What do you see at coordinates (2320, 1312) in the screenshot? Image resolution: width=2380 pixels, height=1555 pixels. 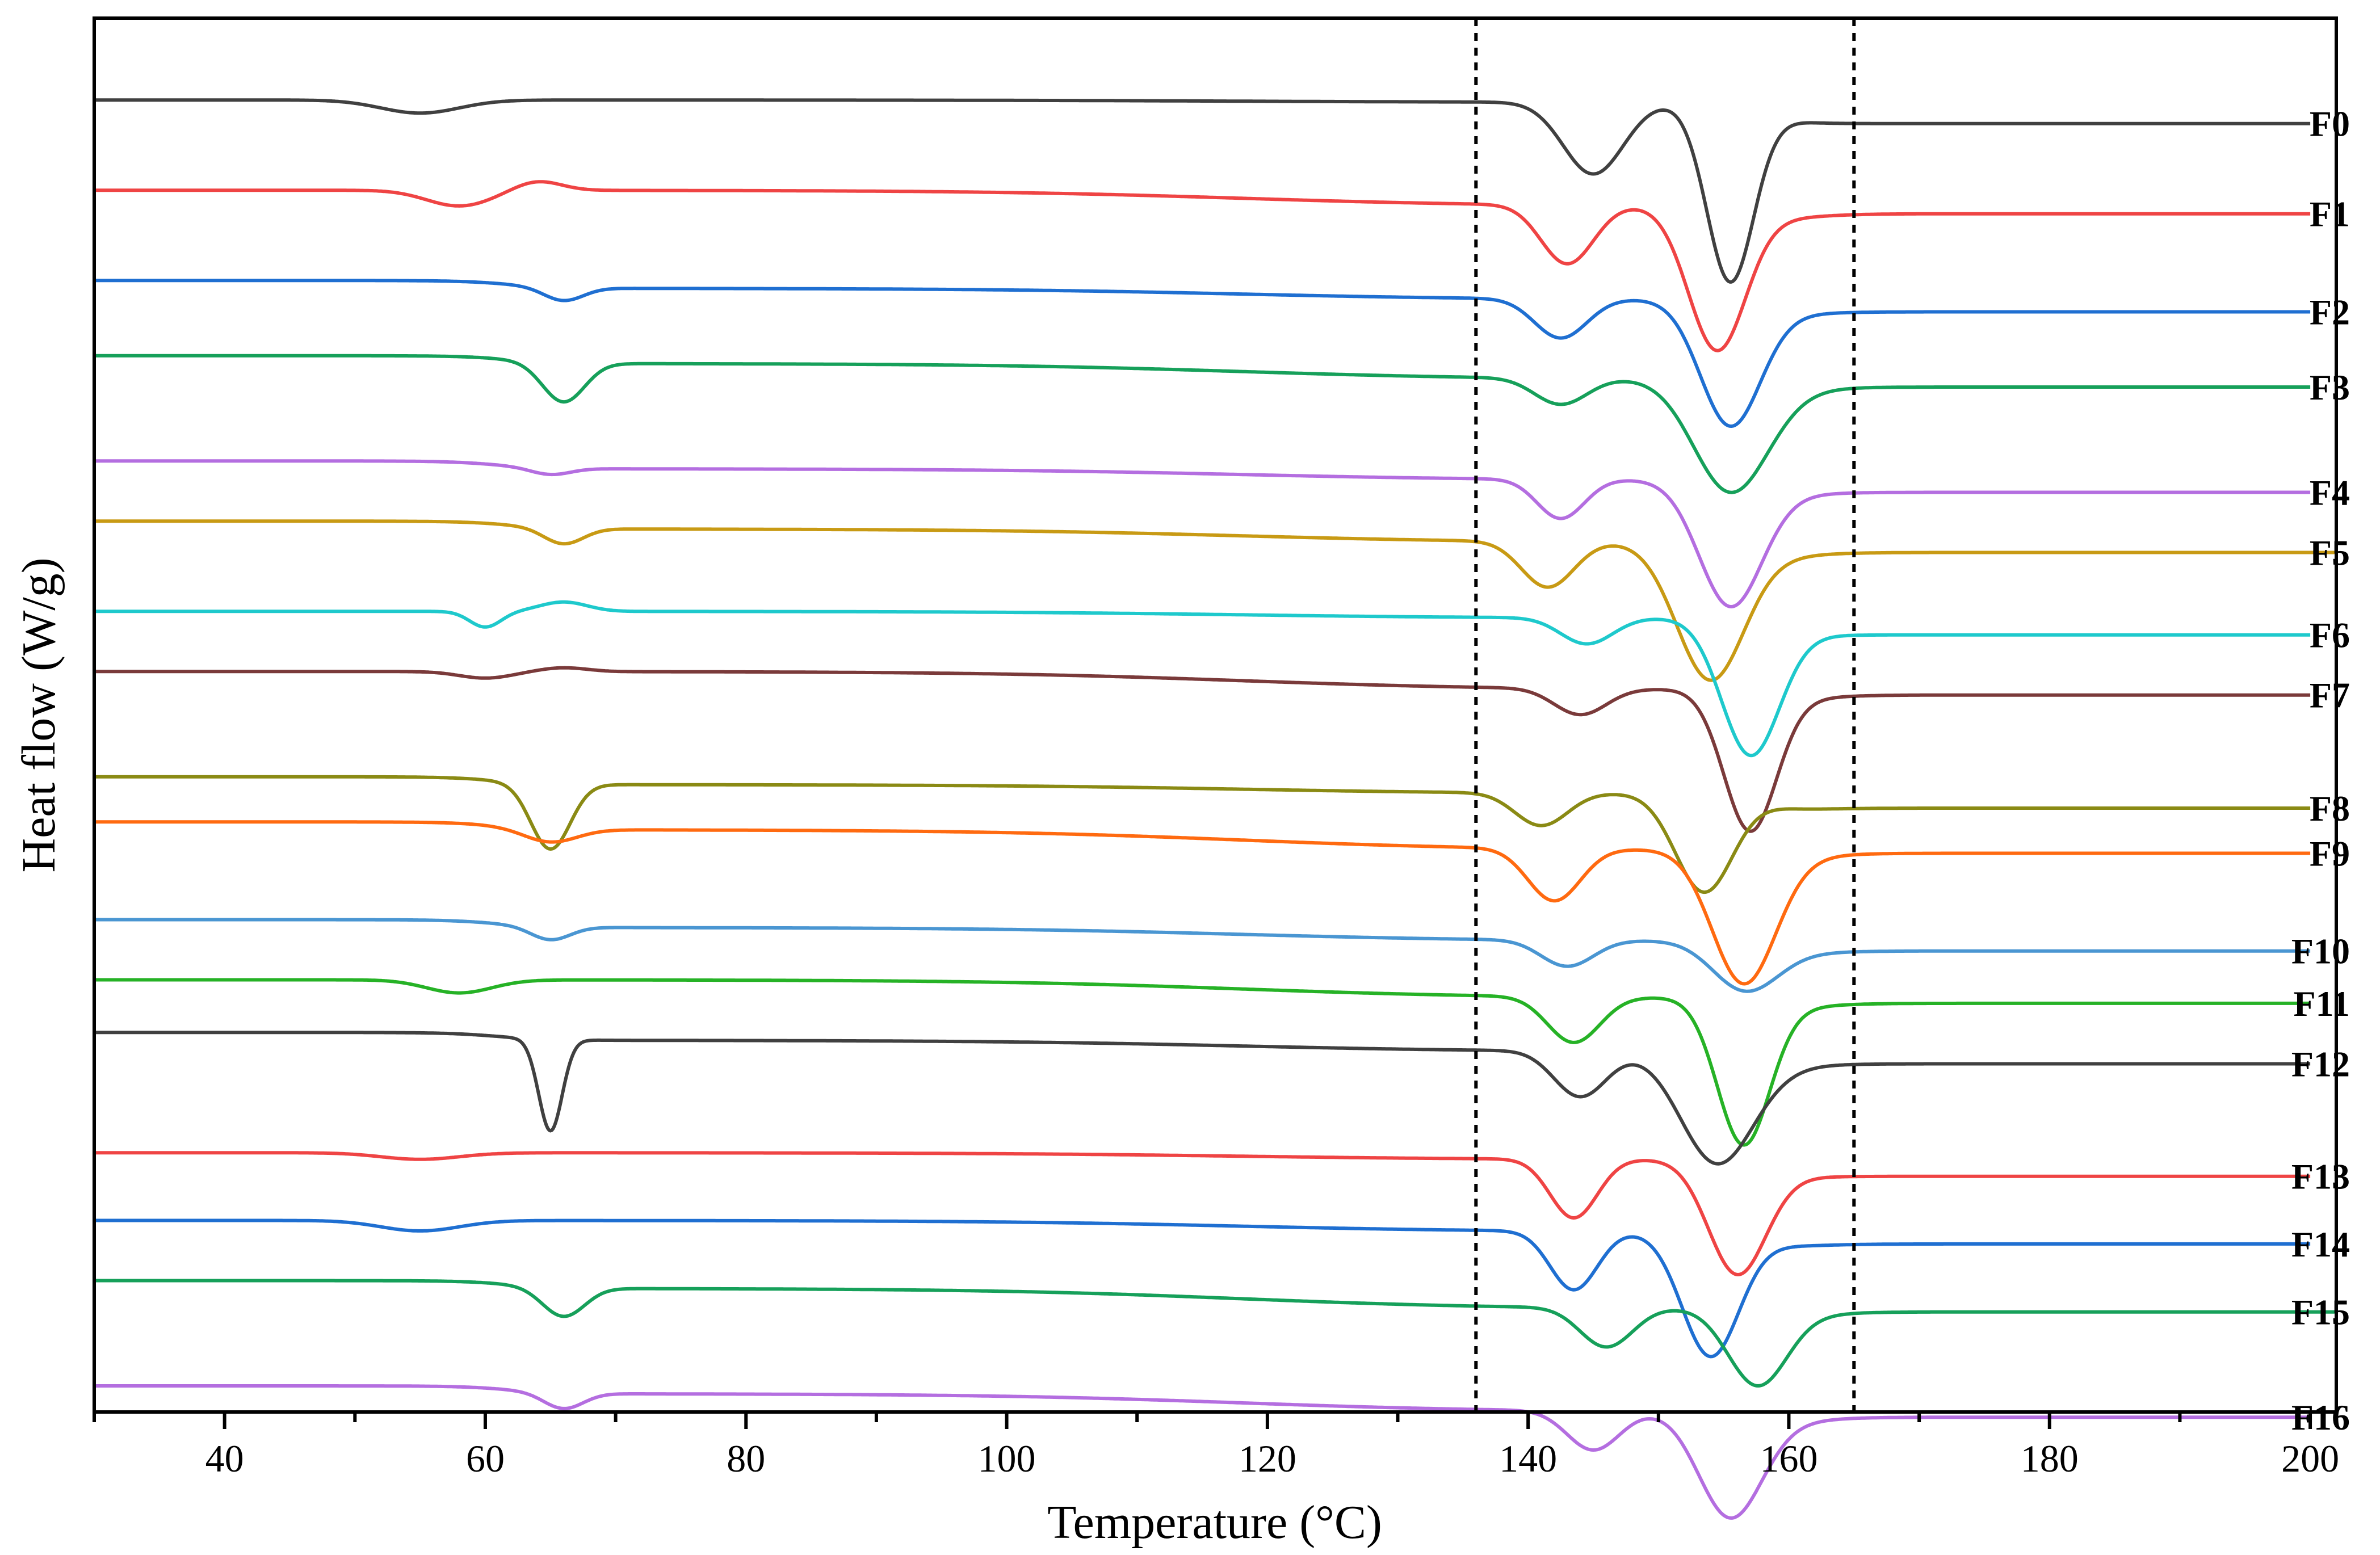 I see `series-label-f15: F15` at bounding box center [2320, 1312].